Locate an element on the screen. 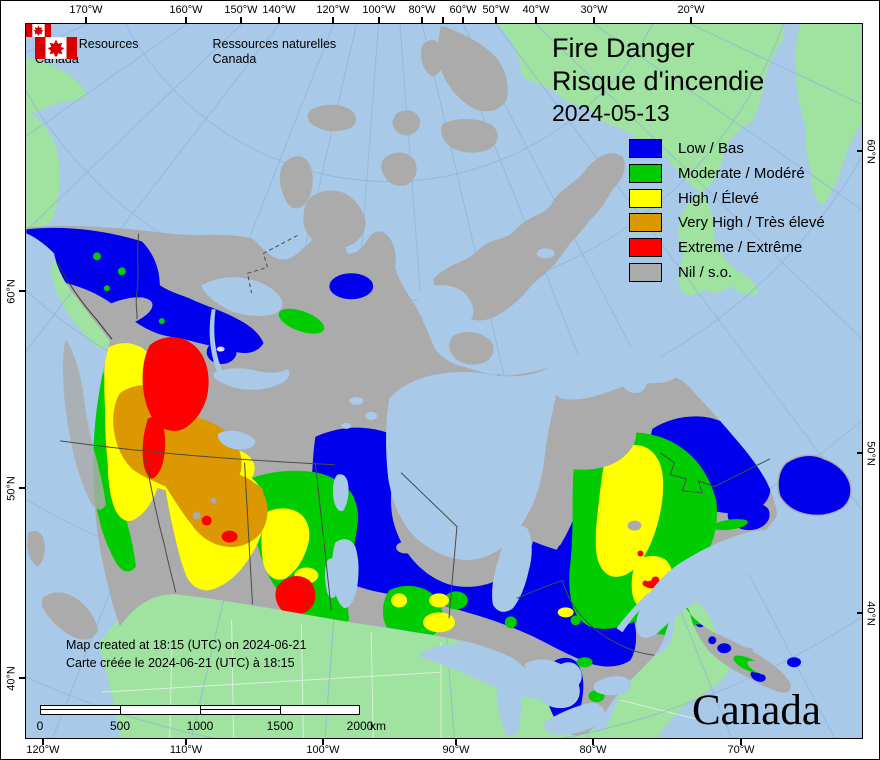 Image resolution: width=880 pixels, height=760 pixels. scale-label-0: 0 is located at coordinates (40, 726).